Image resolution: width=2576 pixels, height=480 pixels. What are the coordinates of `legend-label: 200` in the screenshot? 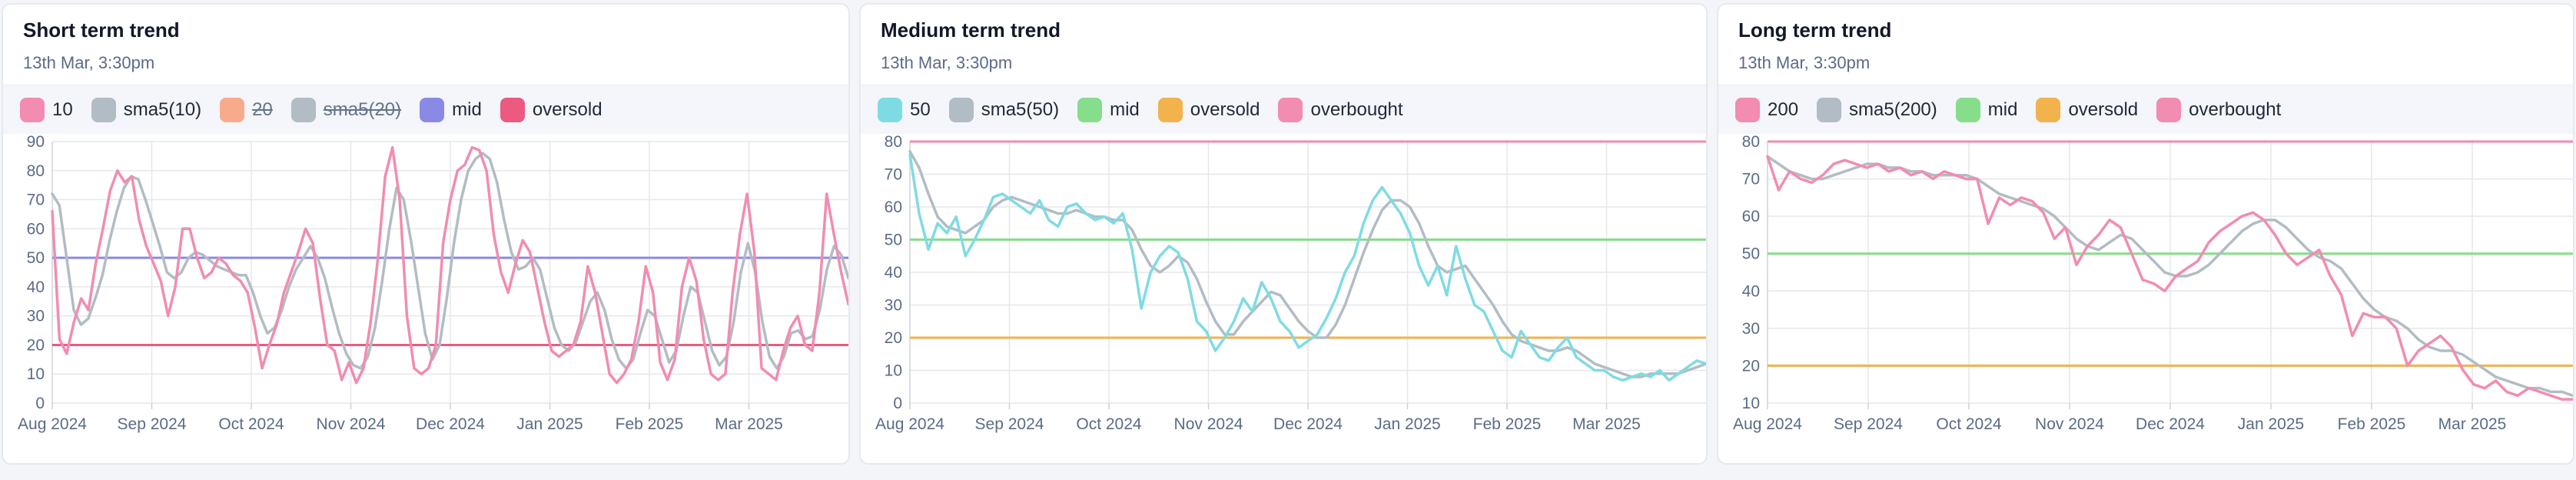 It's located at (1783, 109).